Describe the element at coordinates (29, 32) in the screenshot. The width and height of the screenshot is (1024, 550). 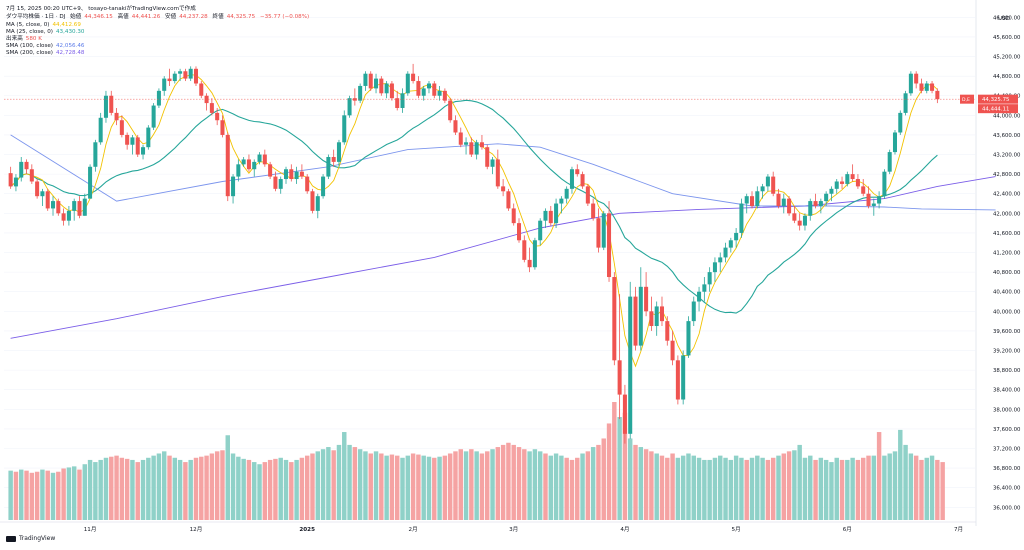
I see `indicator-label: MA (25, close, 0)` at that location.